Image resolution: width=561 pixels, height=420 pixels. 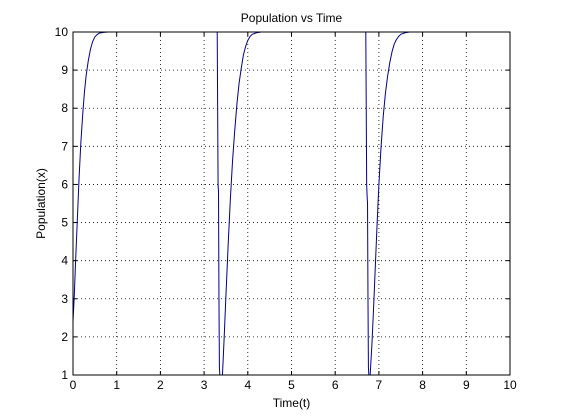 What do you see at coordinates (510, 385) in the screenshot?
I see `x-tick-label: 10` at bounding box center [510, 385].